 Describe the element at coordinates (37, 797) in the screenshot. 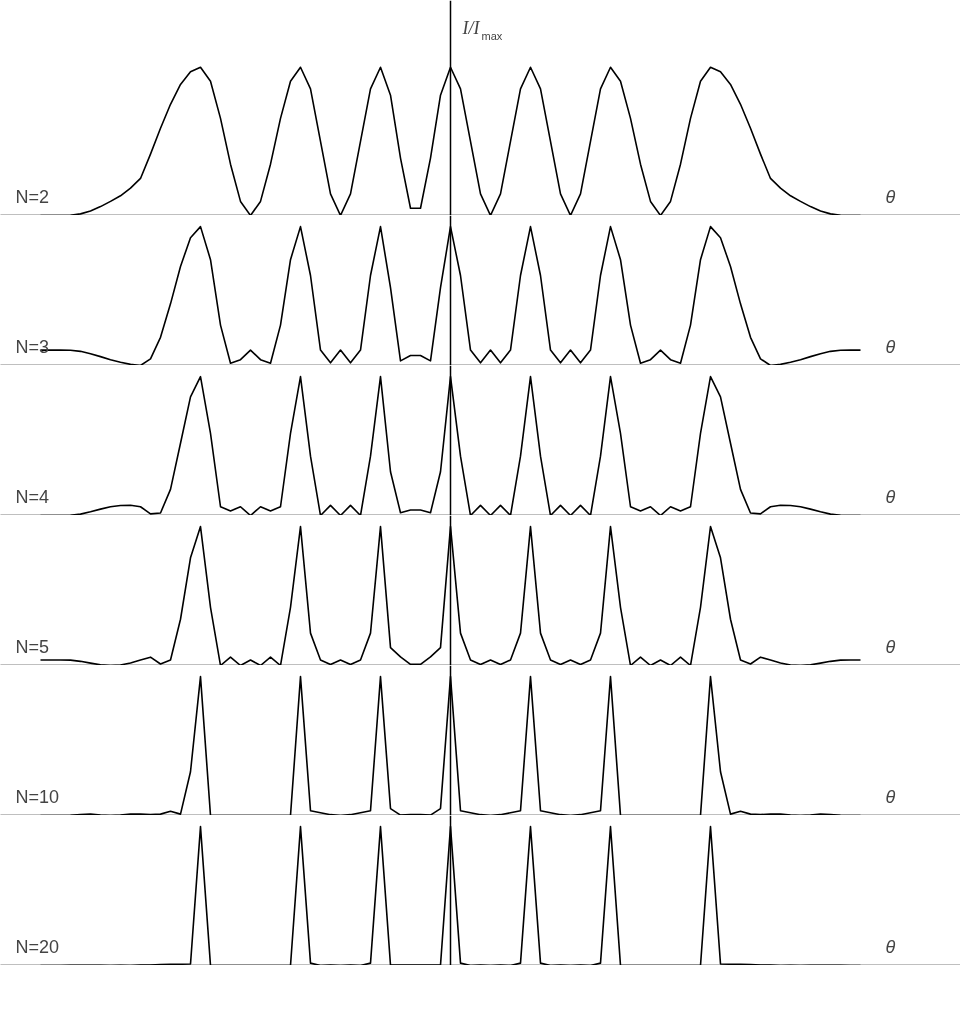

I see `annotation: N=10` at that location.